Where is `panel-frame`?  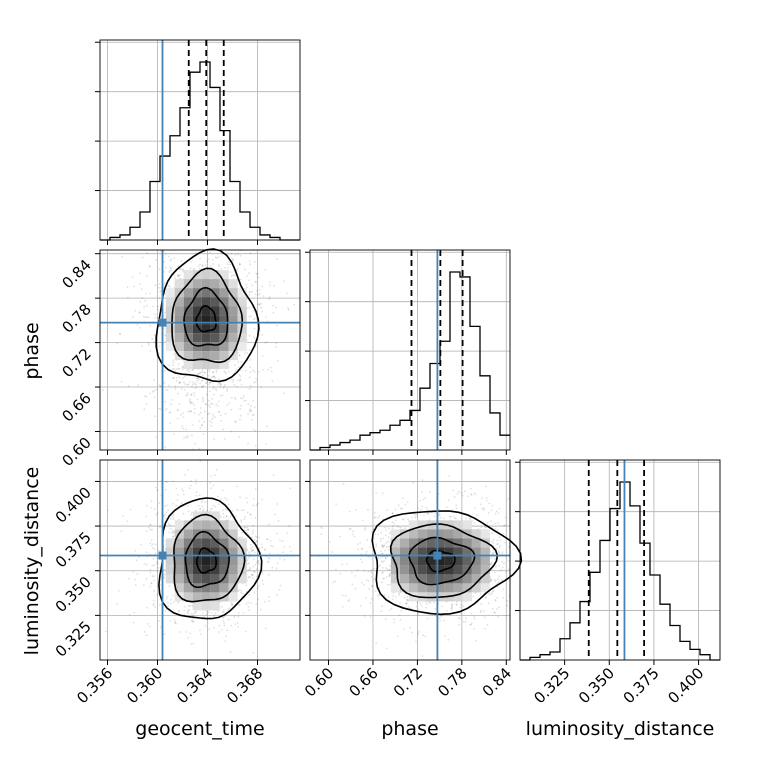
panel-frame is located at coordinates (620, 560).